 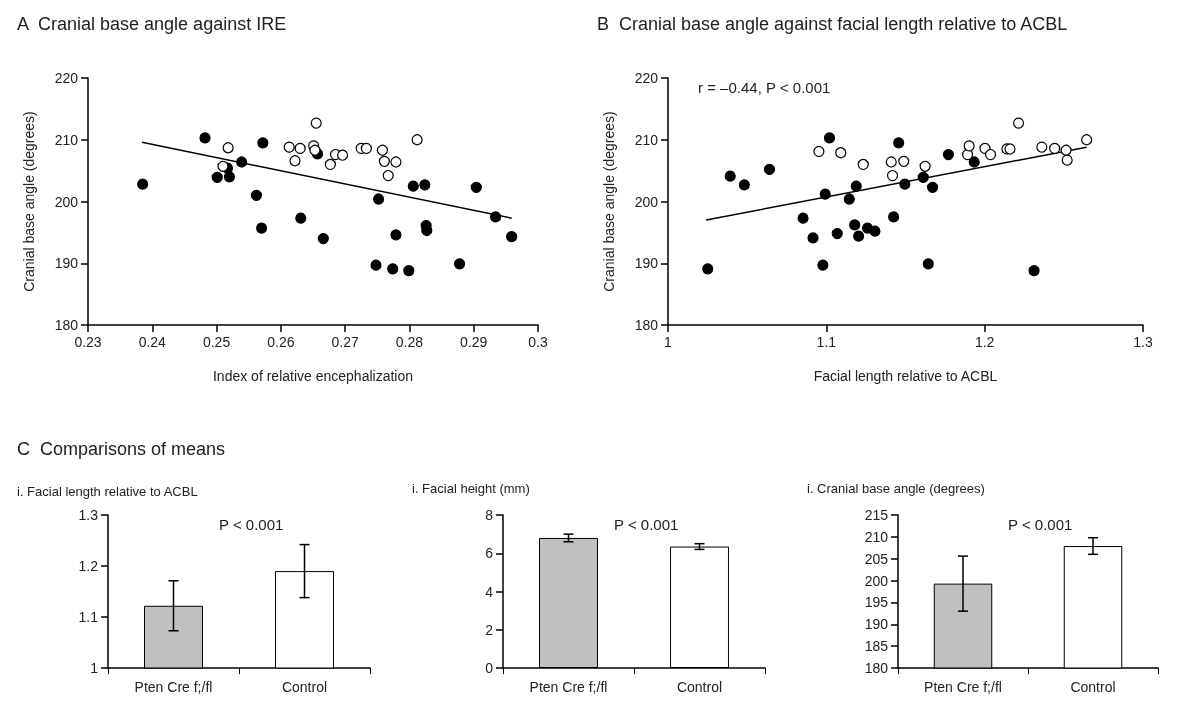 I want to click on annotation: r = –0.44, P < 0.001, so click(x=764, y=87).